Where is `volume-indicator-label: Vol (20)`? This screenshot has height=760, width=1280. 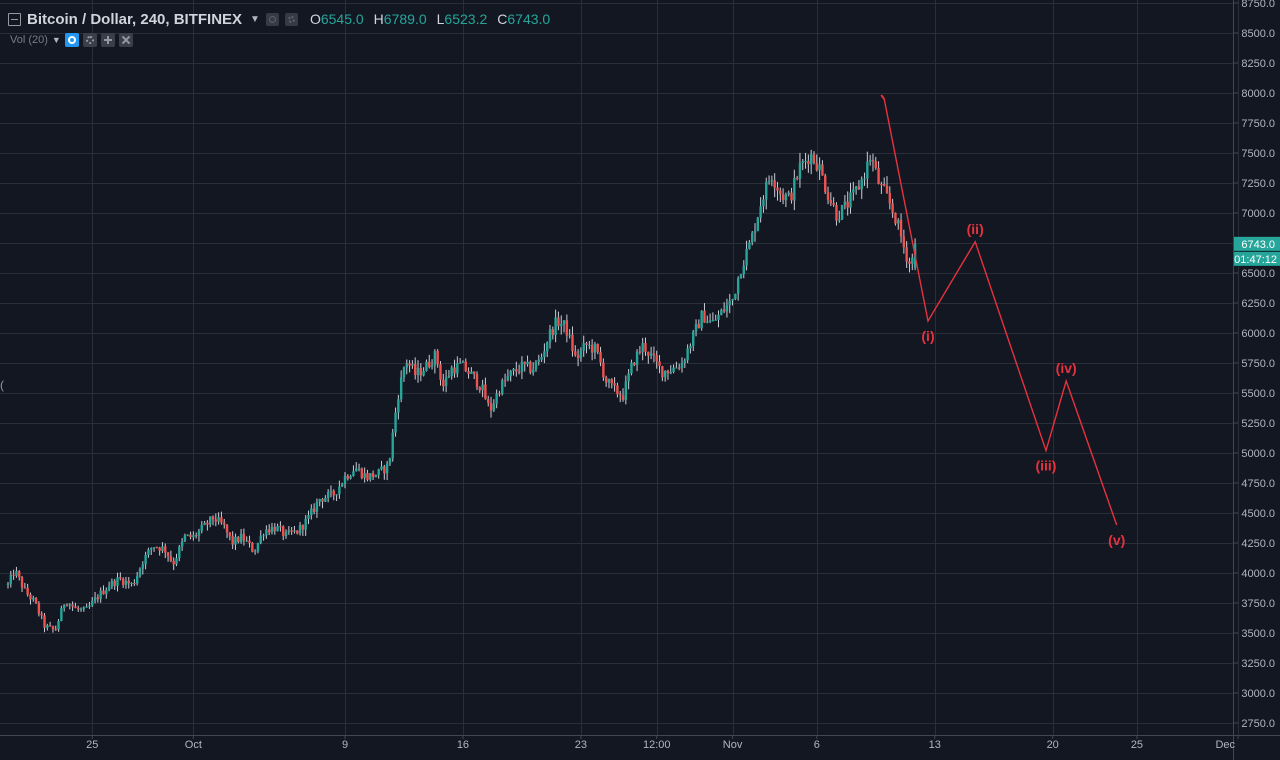 volume-indicator-label: Vol (20) is located at coordinates (29, 40).